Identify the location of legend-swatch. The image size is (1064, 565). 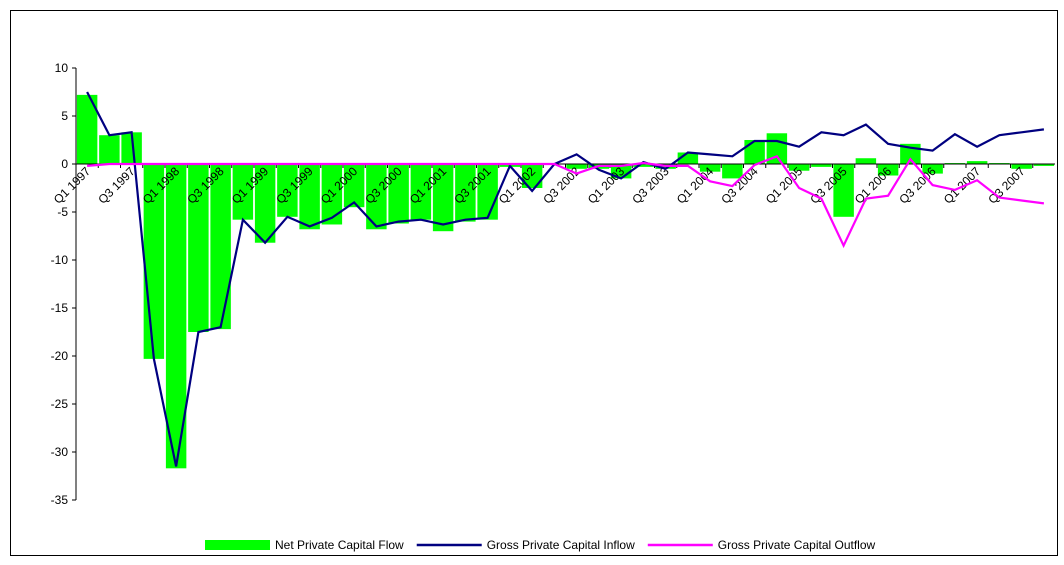
(237, 545).